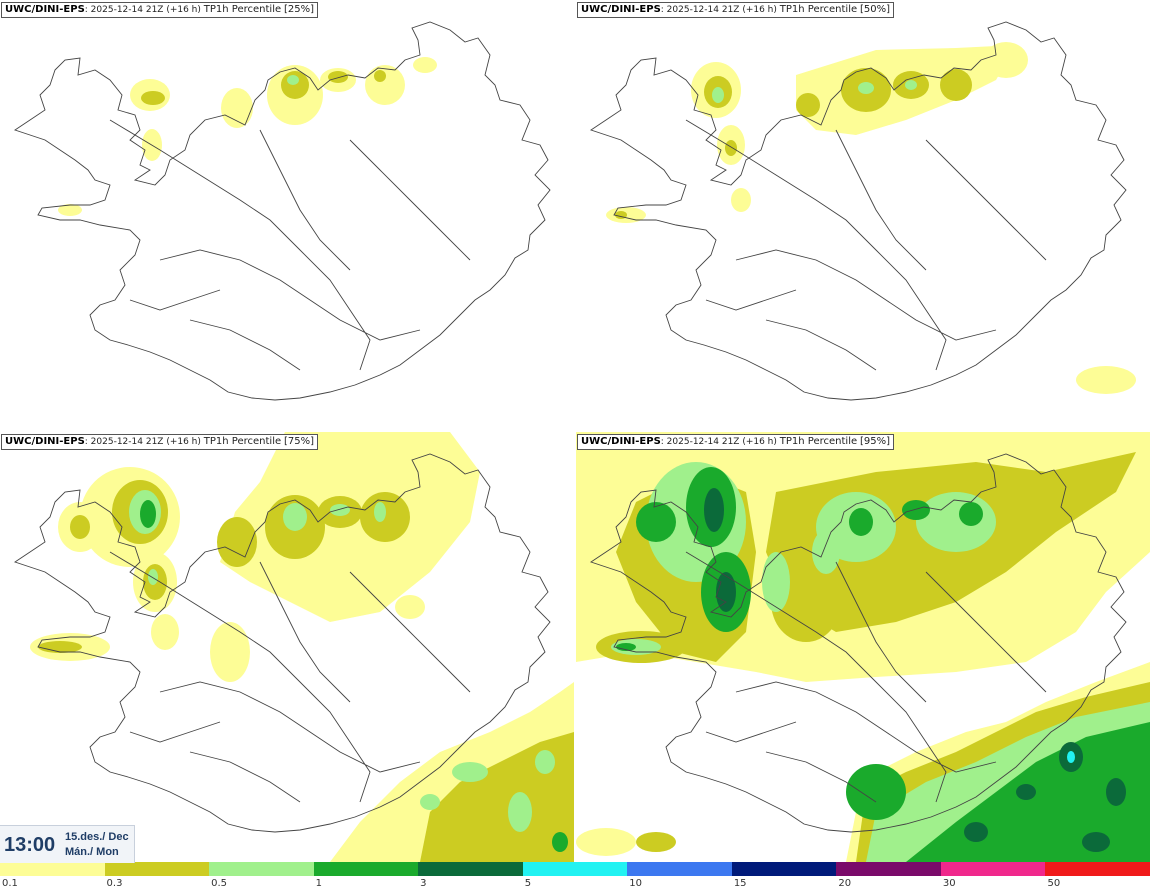 This screenshot has width=1150, height=891. I want to click on legend-tick-label: 50, so click(1054, 883).